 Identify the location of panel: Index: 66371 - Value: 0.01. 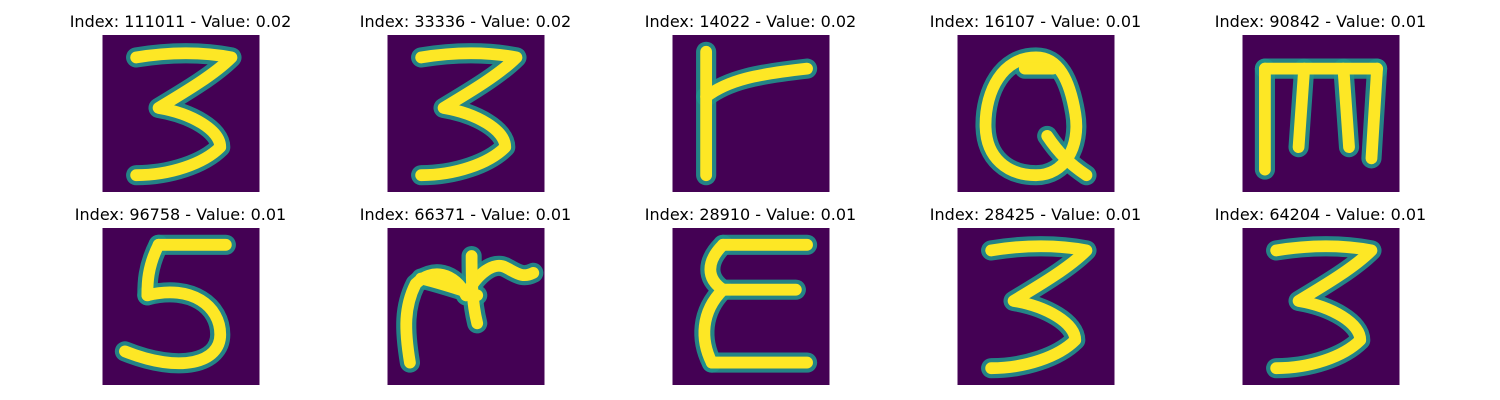
(465, 289).